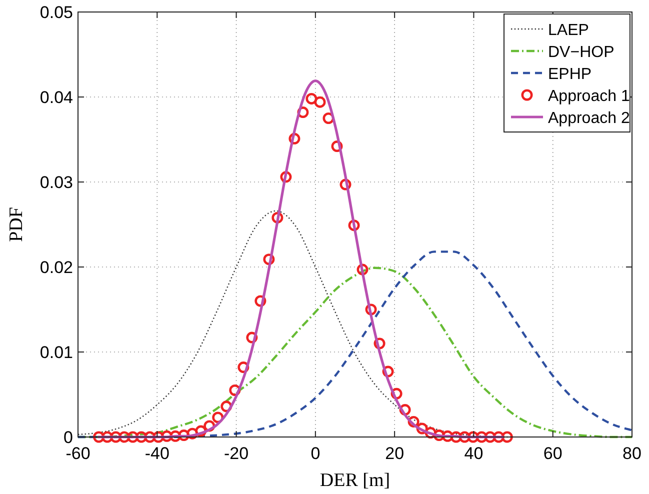 The width and height of the screenshot is (649, 494). Describe the element at coordinates (16, 224) in the screenshot. I see `y-axis-title: PDF` at that location.